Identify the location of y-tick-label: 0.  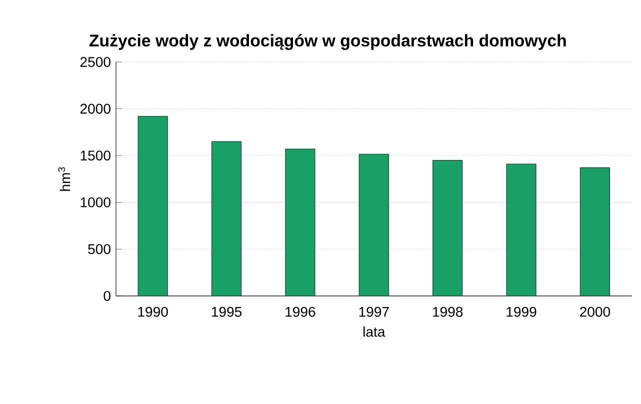
(107, 296).